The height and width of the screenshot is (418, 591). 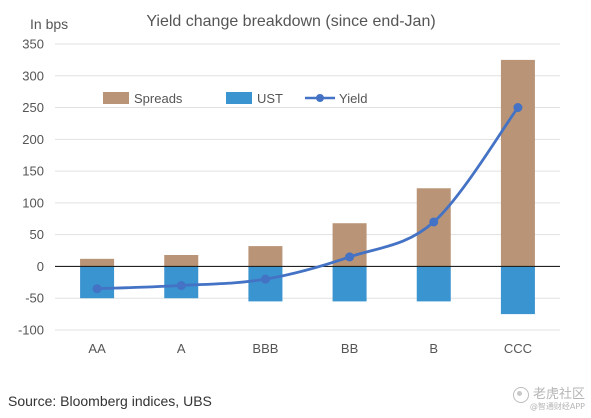 I want to click on legend-swatch-yield-marker, so click(x=320, y=98).